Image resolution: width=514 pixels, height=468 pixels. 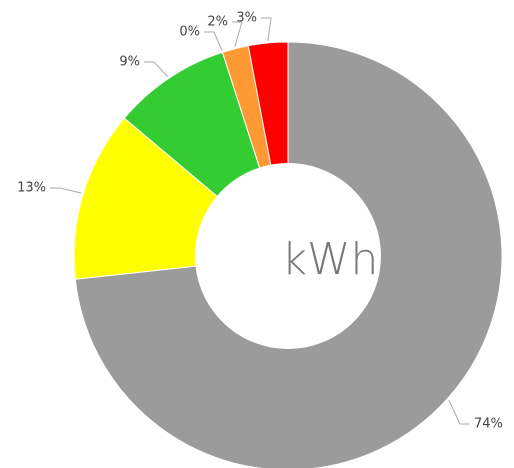 I want to click on slice-label: 74%, so click(x=488, y=424).